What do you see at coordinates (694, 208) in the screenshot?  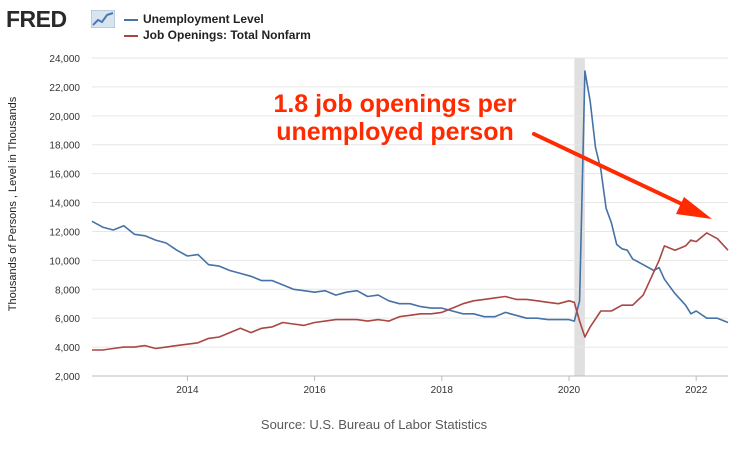 I see `annotation-arrow-head` at bounding box center [694, 208].